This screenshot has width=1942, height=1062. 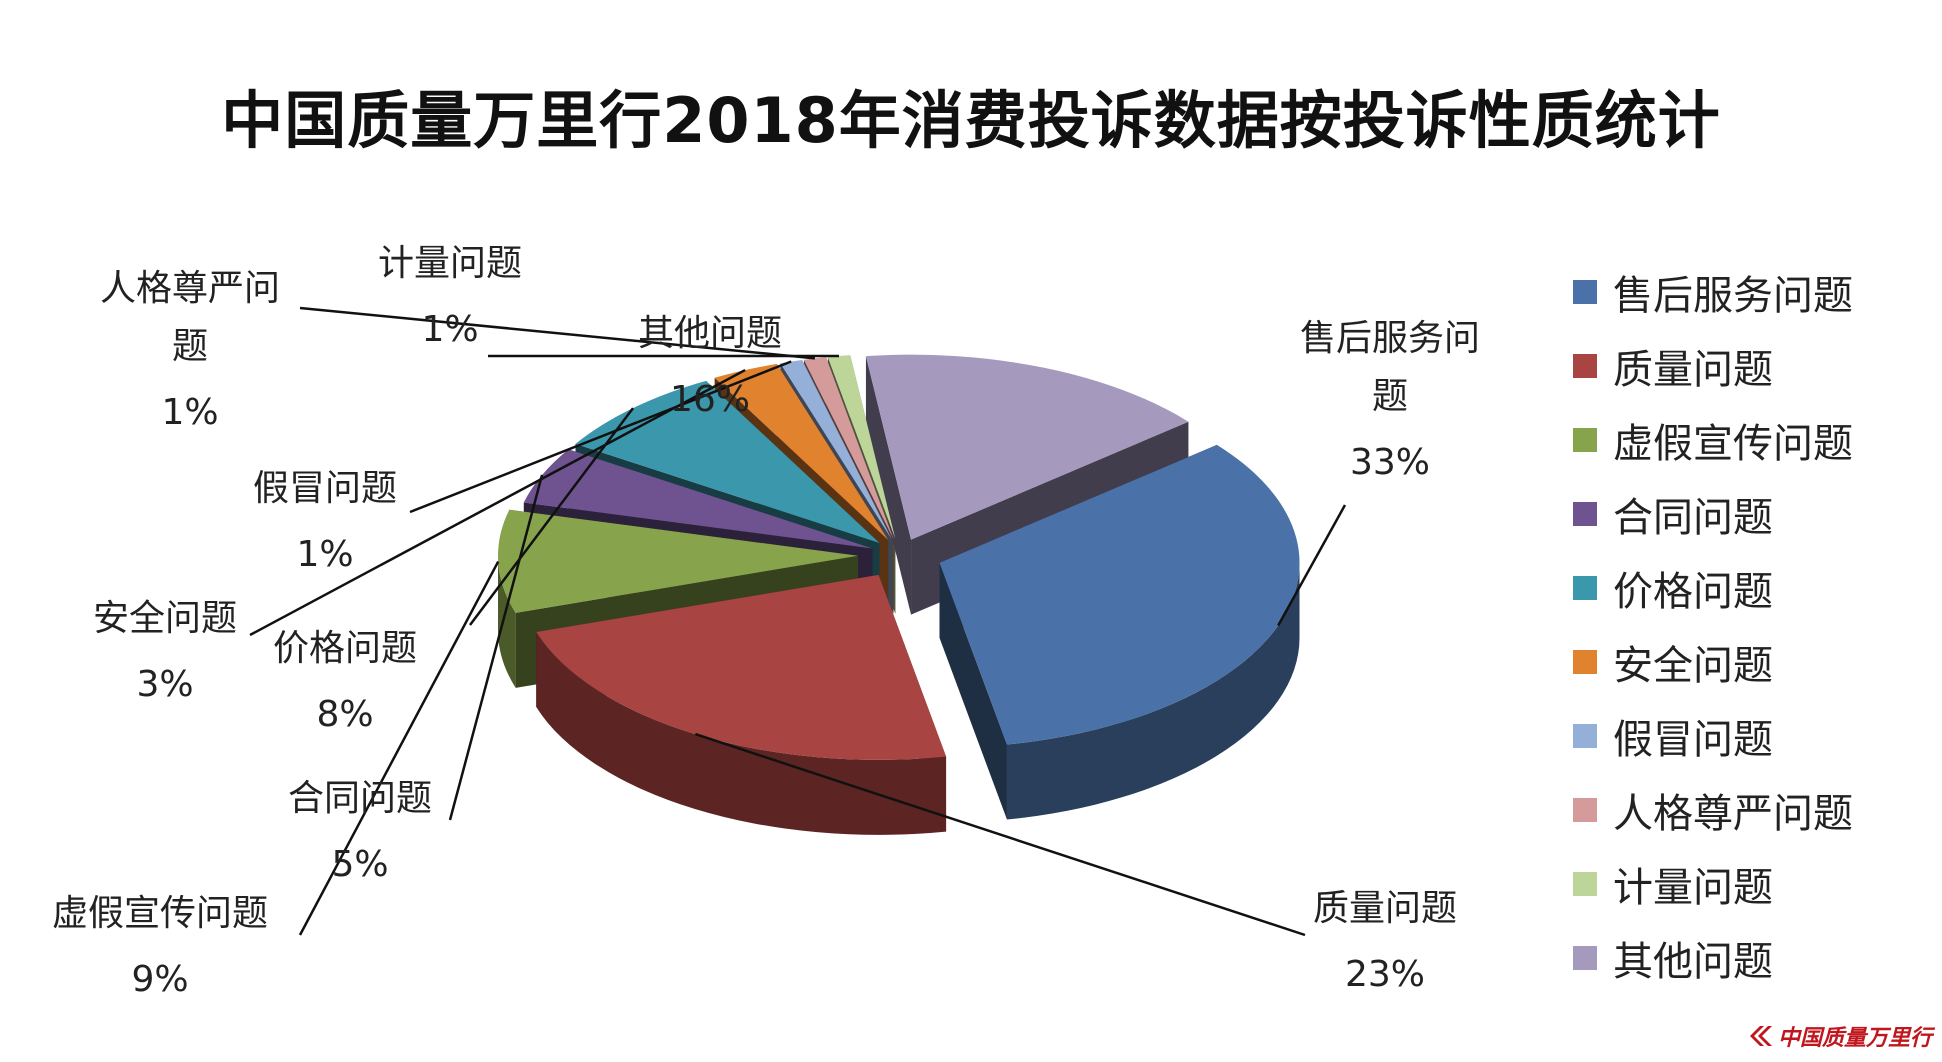 What do you see at coordinates (1693, 888) in the screenshot?
I see `legend-label: 计量问题` at bounding box center [1693, 888].